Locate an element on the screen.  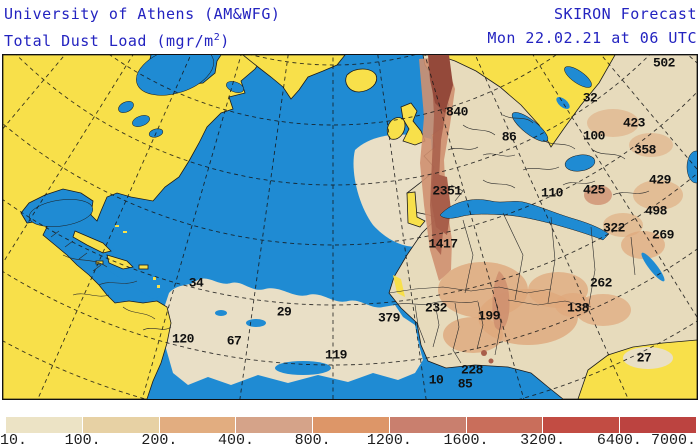
jamaica is located at coordinates (99, 262).